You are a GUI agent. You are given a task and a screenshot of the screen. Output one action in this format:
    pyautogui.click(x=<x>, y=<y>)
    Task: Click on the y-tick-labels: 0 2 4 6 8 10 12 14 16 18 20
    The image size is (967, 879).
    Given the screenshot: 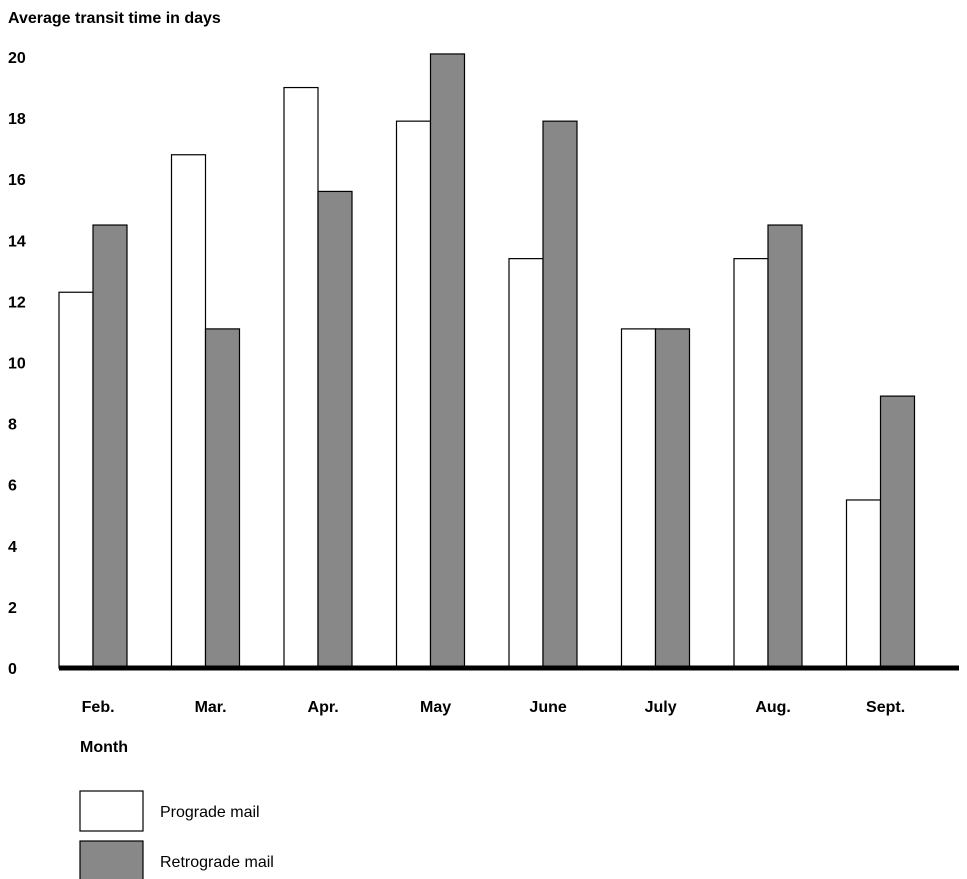 What is the action you would take?
    pyautogui.click(x=17, y=364)
    